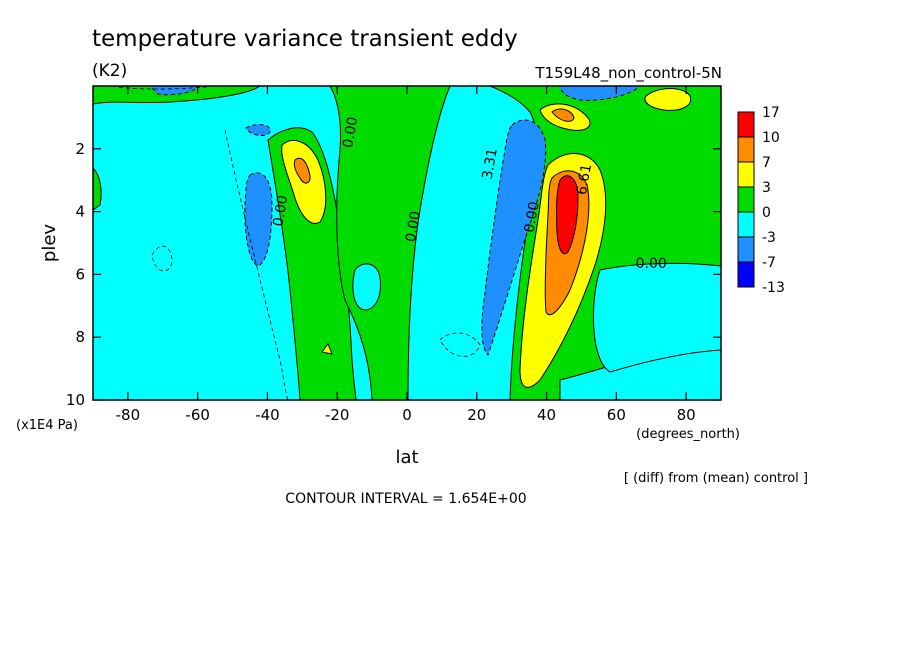 The height and width of the screenshot is (654, 904). What do you see at coordinates (490, 163) in the screenshot?
I see `contour-label: 3.31` at bounding box center [490, 163].